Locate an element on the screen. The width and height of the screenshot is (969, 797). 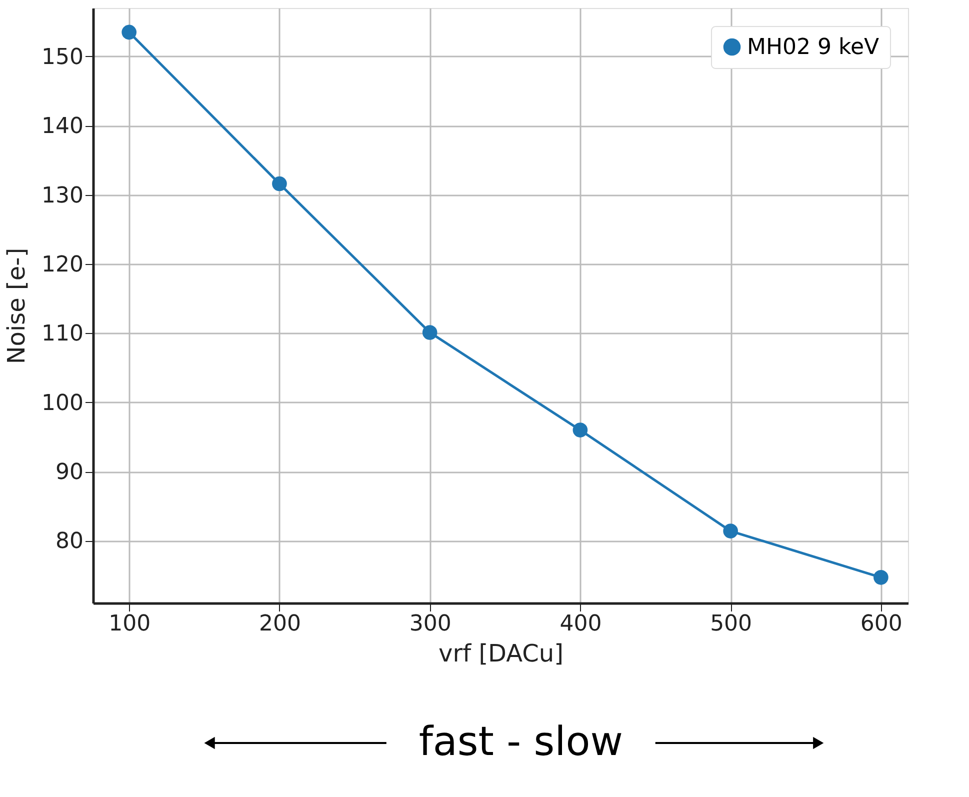
y-tick-label: 90 is located at coordinates (70, 473).